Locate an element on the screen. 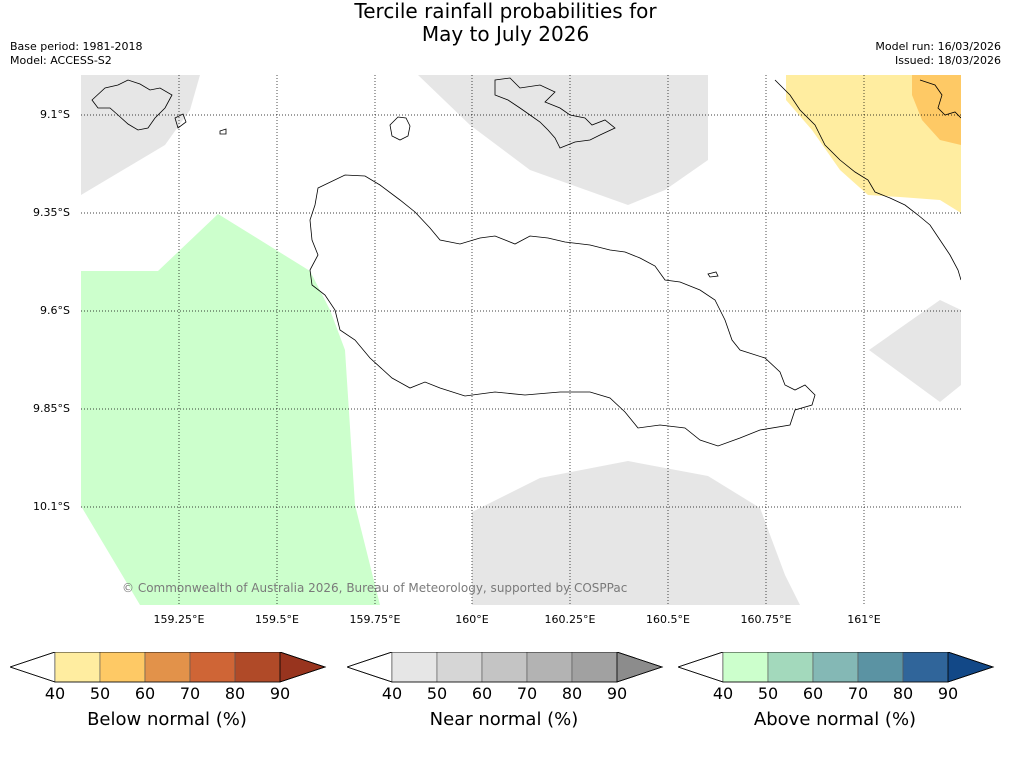 The width and height of the screenshot is (1011, 758). colorbar-near-tick-90: 90 is located at coordinates (617, 693).